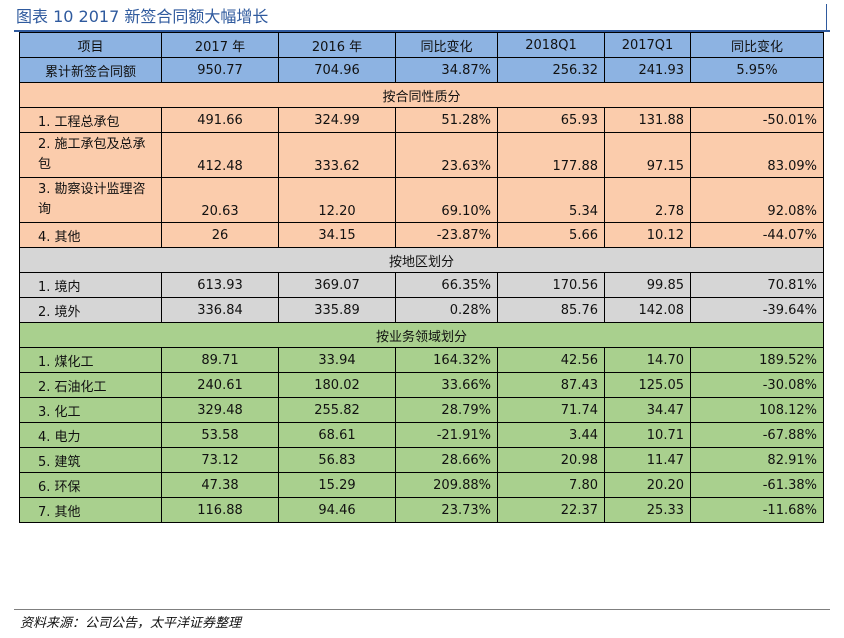 Image resolution: width=844 pixels, height=638 pixels. Describe the element at coordinates (446, 435) in the screenshot. I see `value-cell: -21.91%` at that location.